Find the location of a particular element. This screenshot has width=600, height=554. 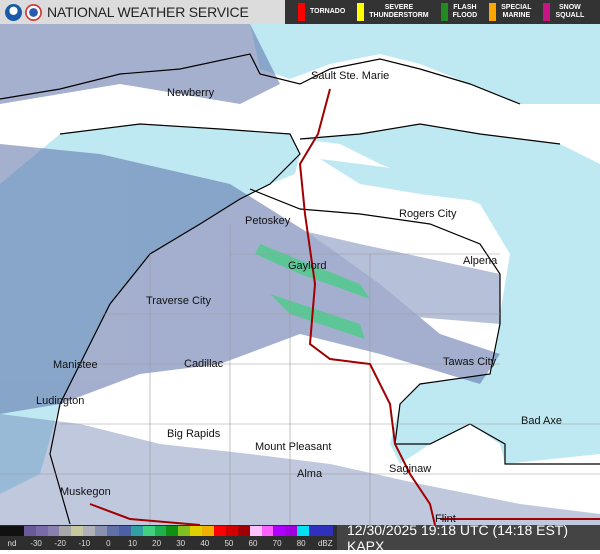

city-label: Petoskey is located at coordinates (268, 221).